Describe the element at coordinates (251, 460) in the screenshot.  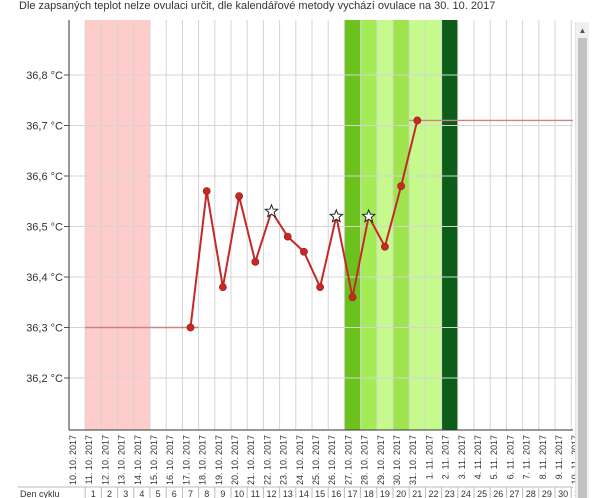
I see `date-label: 21. 10. 2017` at that location.